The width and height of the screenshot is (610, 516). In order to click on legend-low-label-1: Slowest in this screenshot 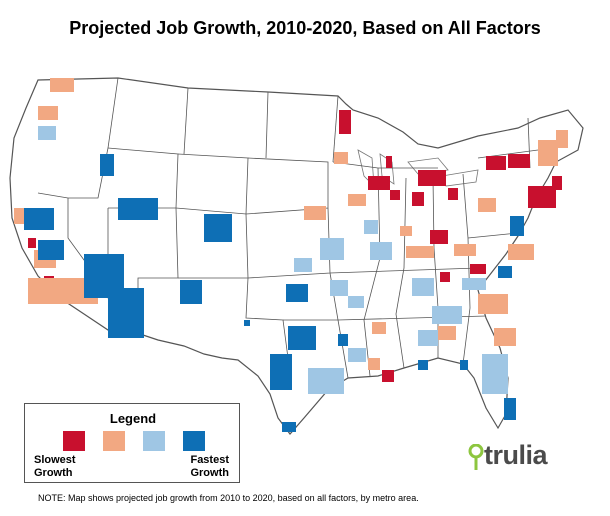, I will do `click(55, 460)`.